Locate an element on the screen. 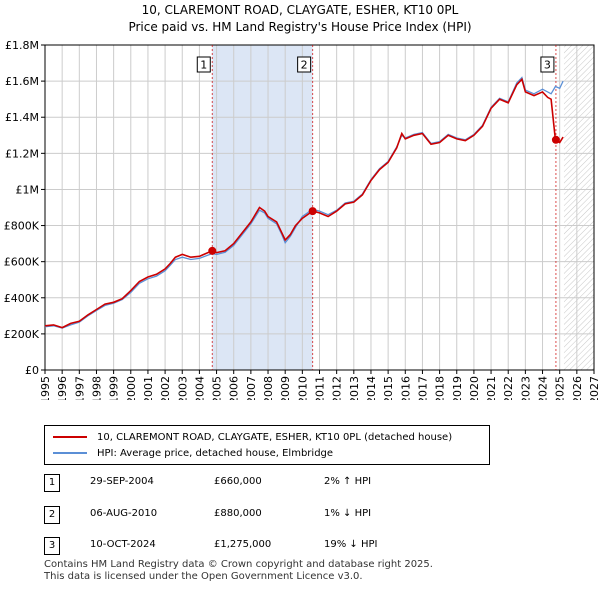 The image size is (600, 590). x-tick-label: 1995 is located at coordinates (45, 388).